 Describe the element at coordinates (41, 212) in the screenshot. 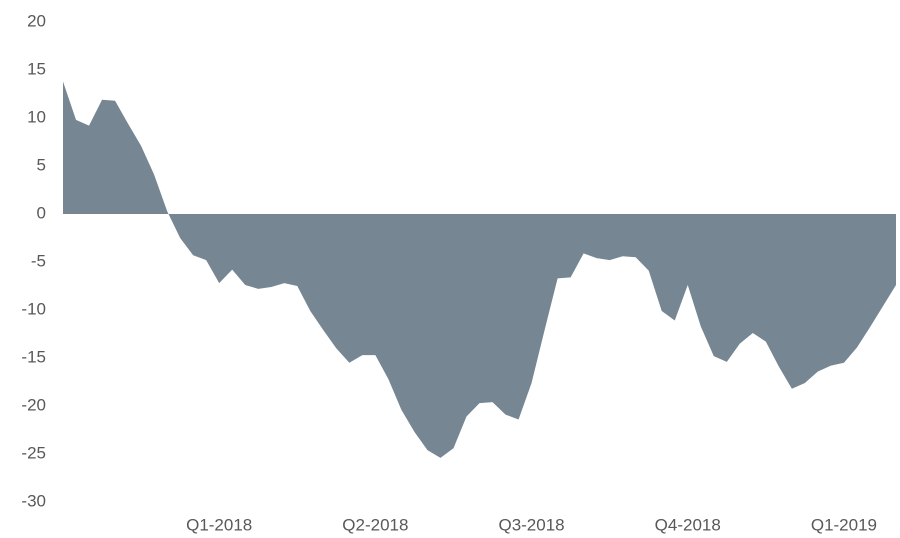

I see `y-tick-label: 0` at that location.